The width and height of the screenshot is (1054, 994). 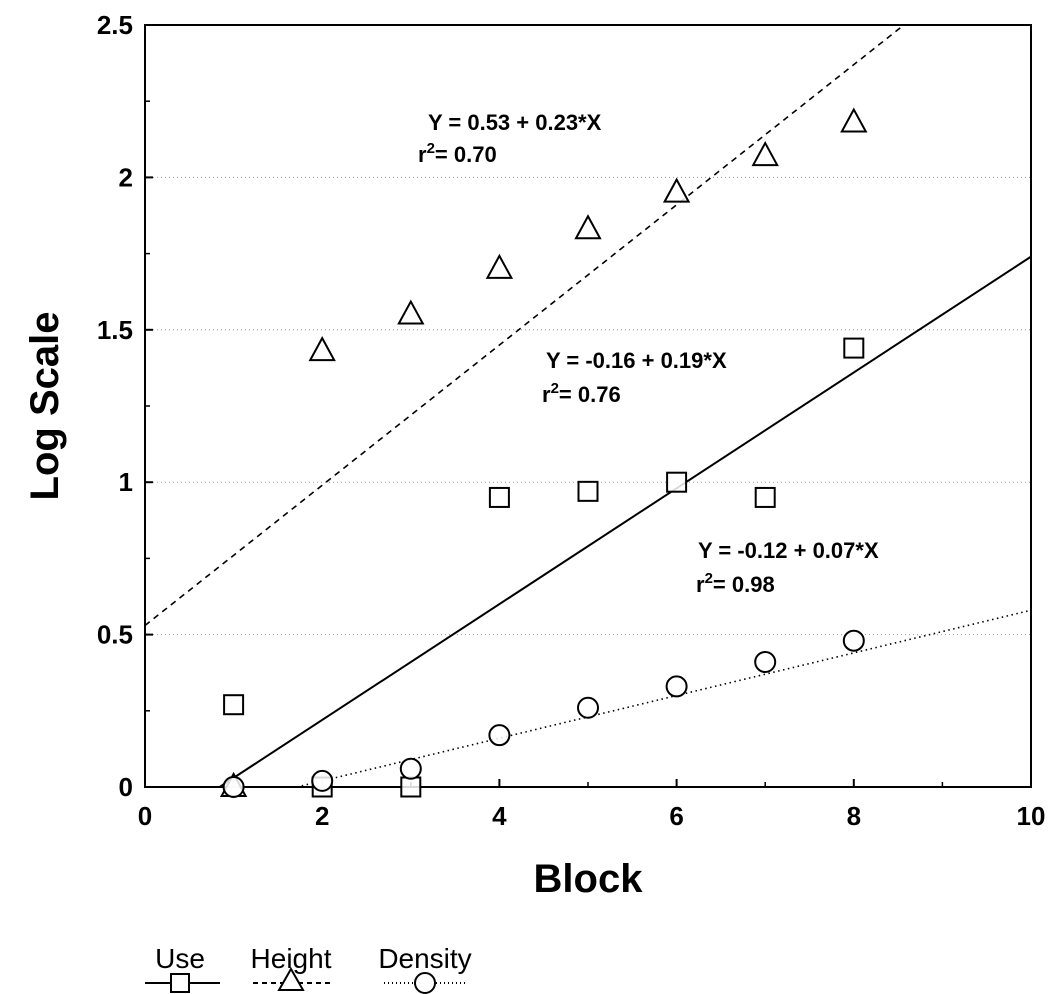 What do you see at coordinates (126, 177) in the screenshot?
I see `y-tick-label: 2` at bounding box center [126, 177].